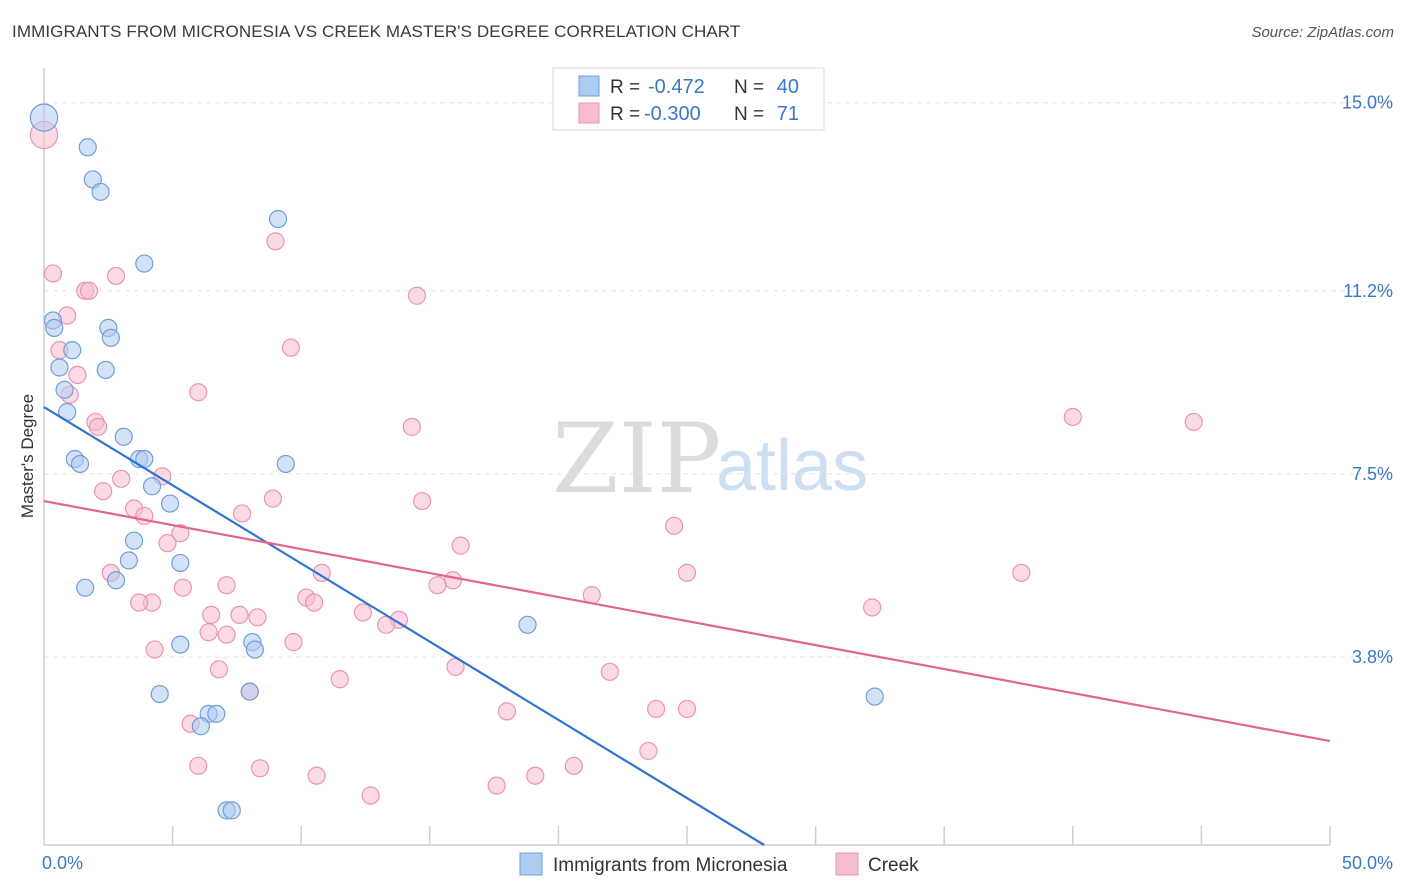  Describe the element at coordinates (788, 114) in the screenshot. I see `legend-n-value-pink: 71` at that location.